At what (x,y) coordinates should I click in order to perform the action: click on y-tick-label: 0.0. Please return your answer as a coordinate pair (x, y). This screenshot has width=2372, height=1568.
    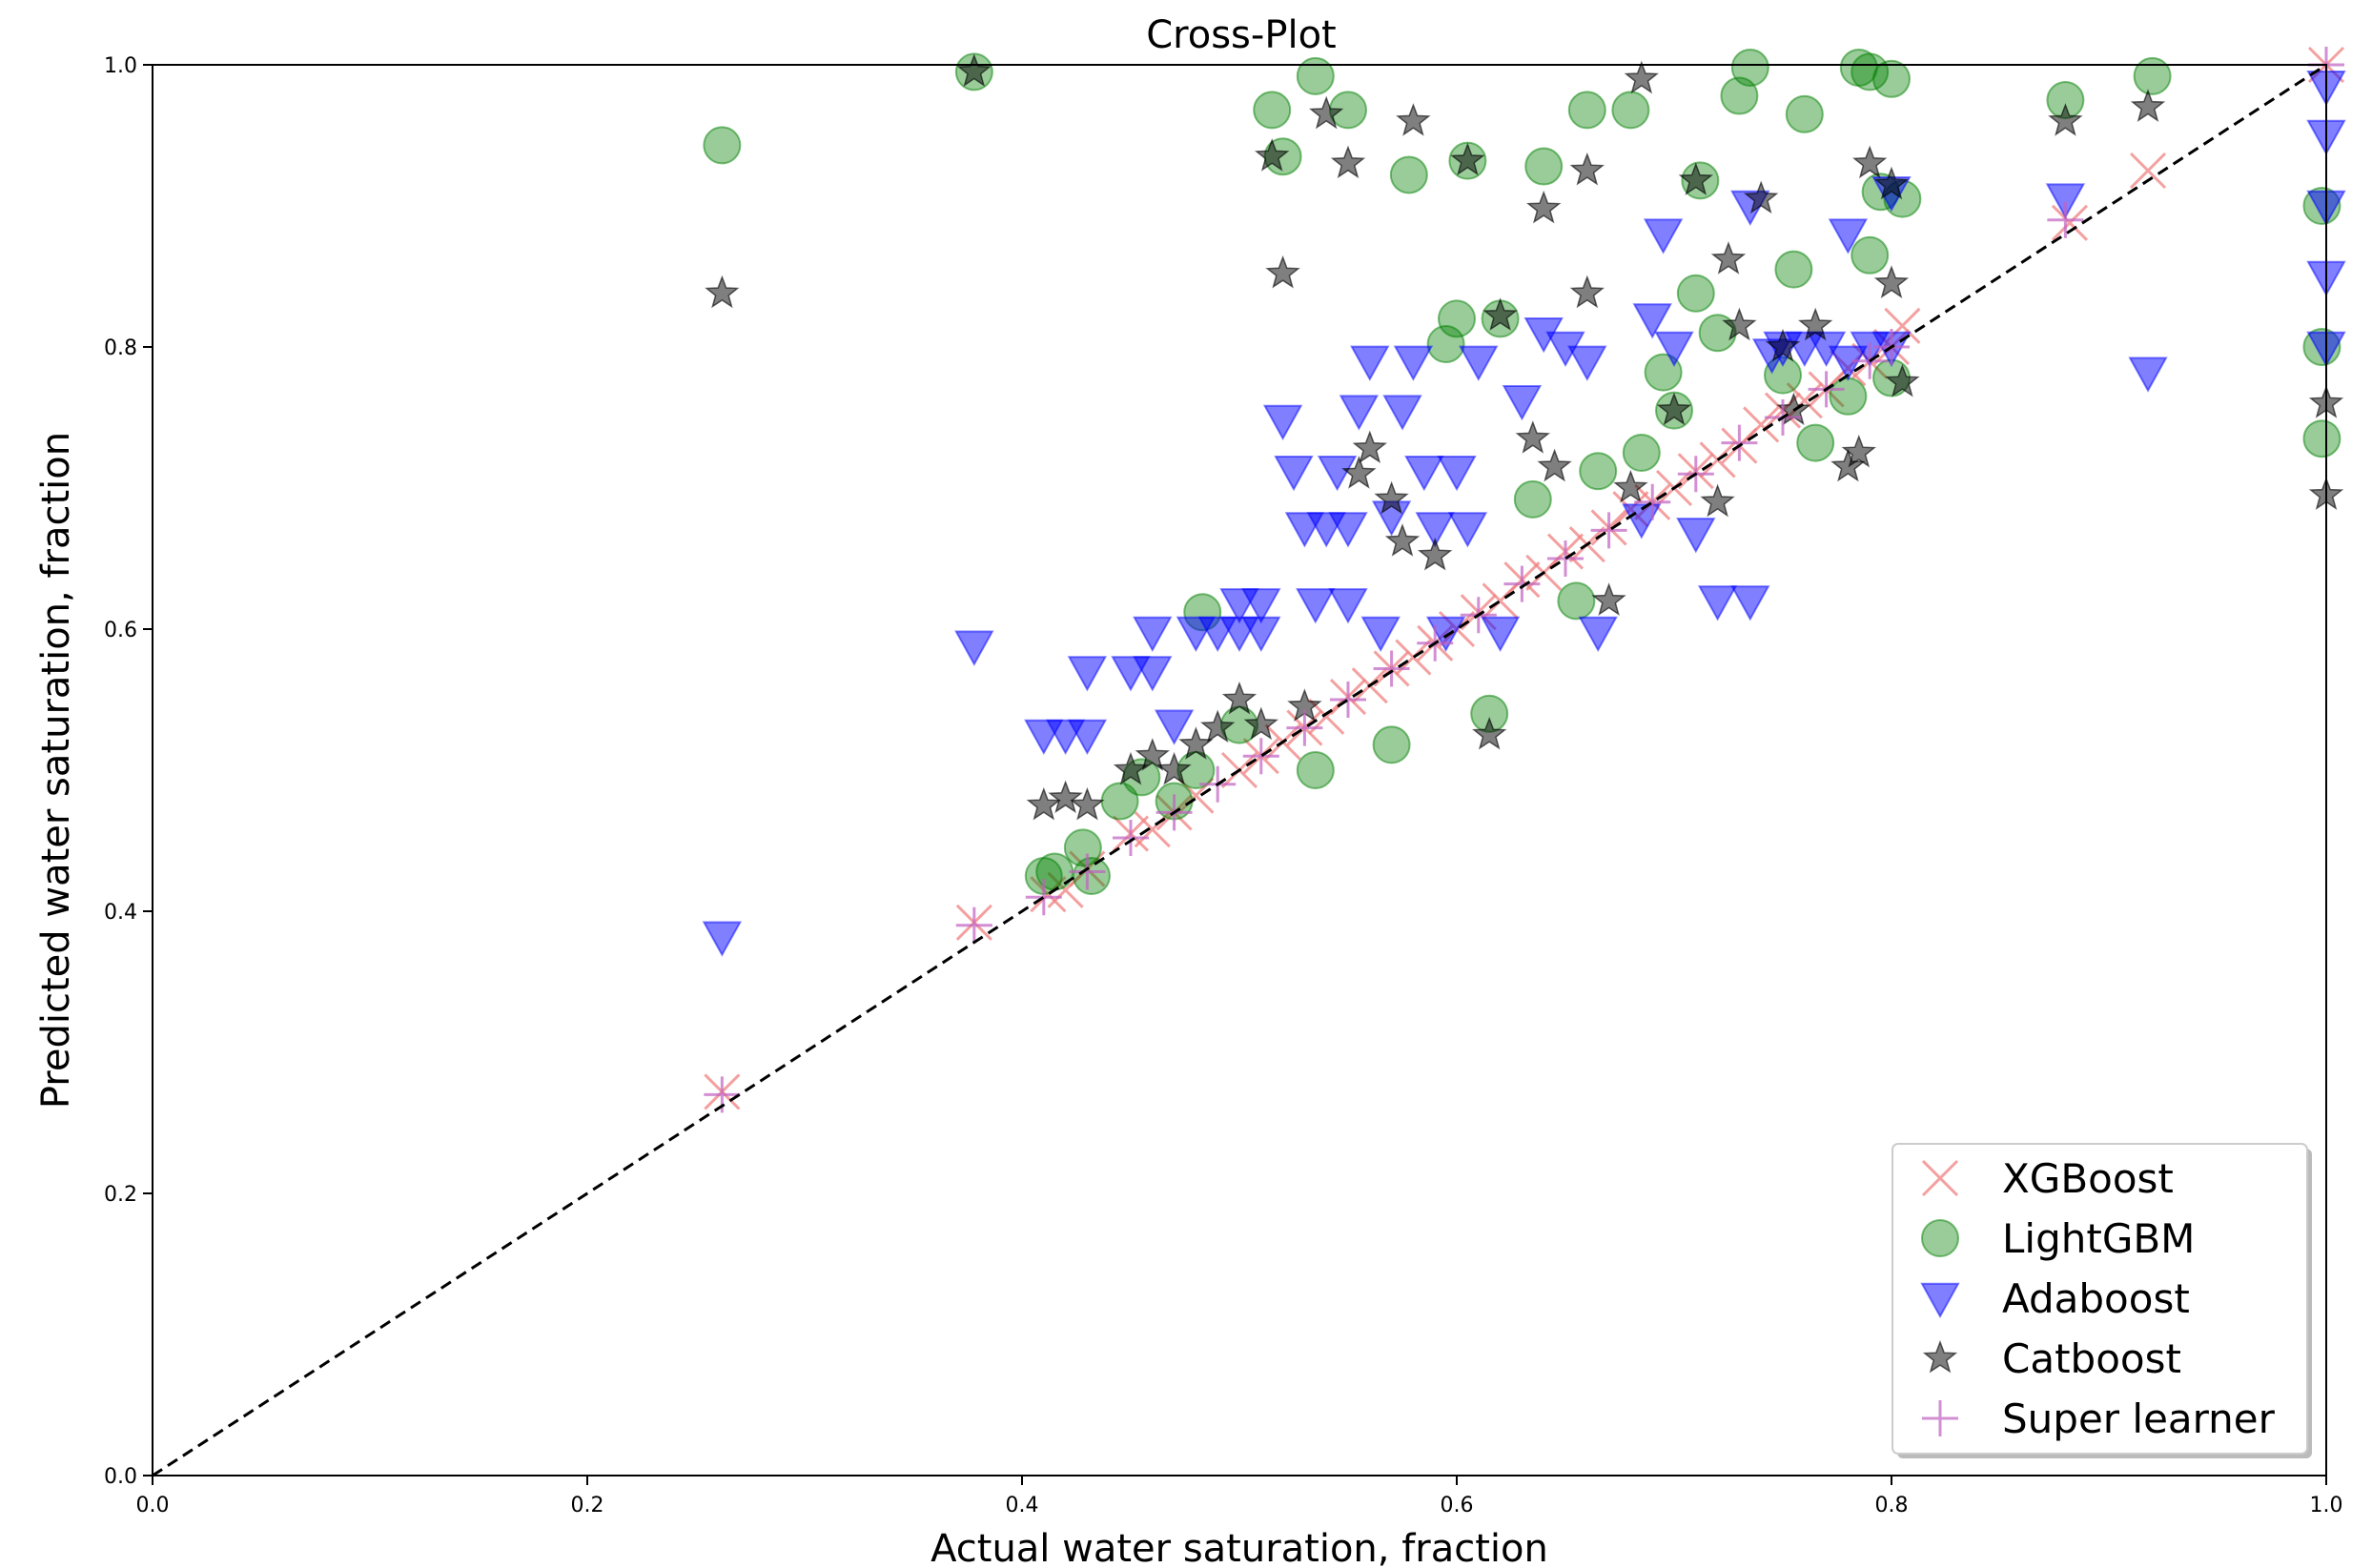
    Looking at the image, I should click on (121, 1477).